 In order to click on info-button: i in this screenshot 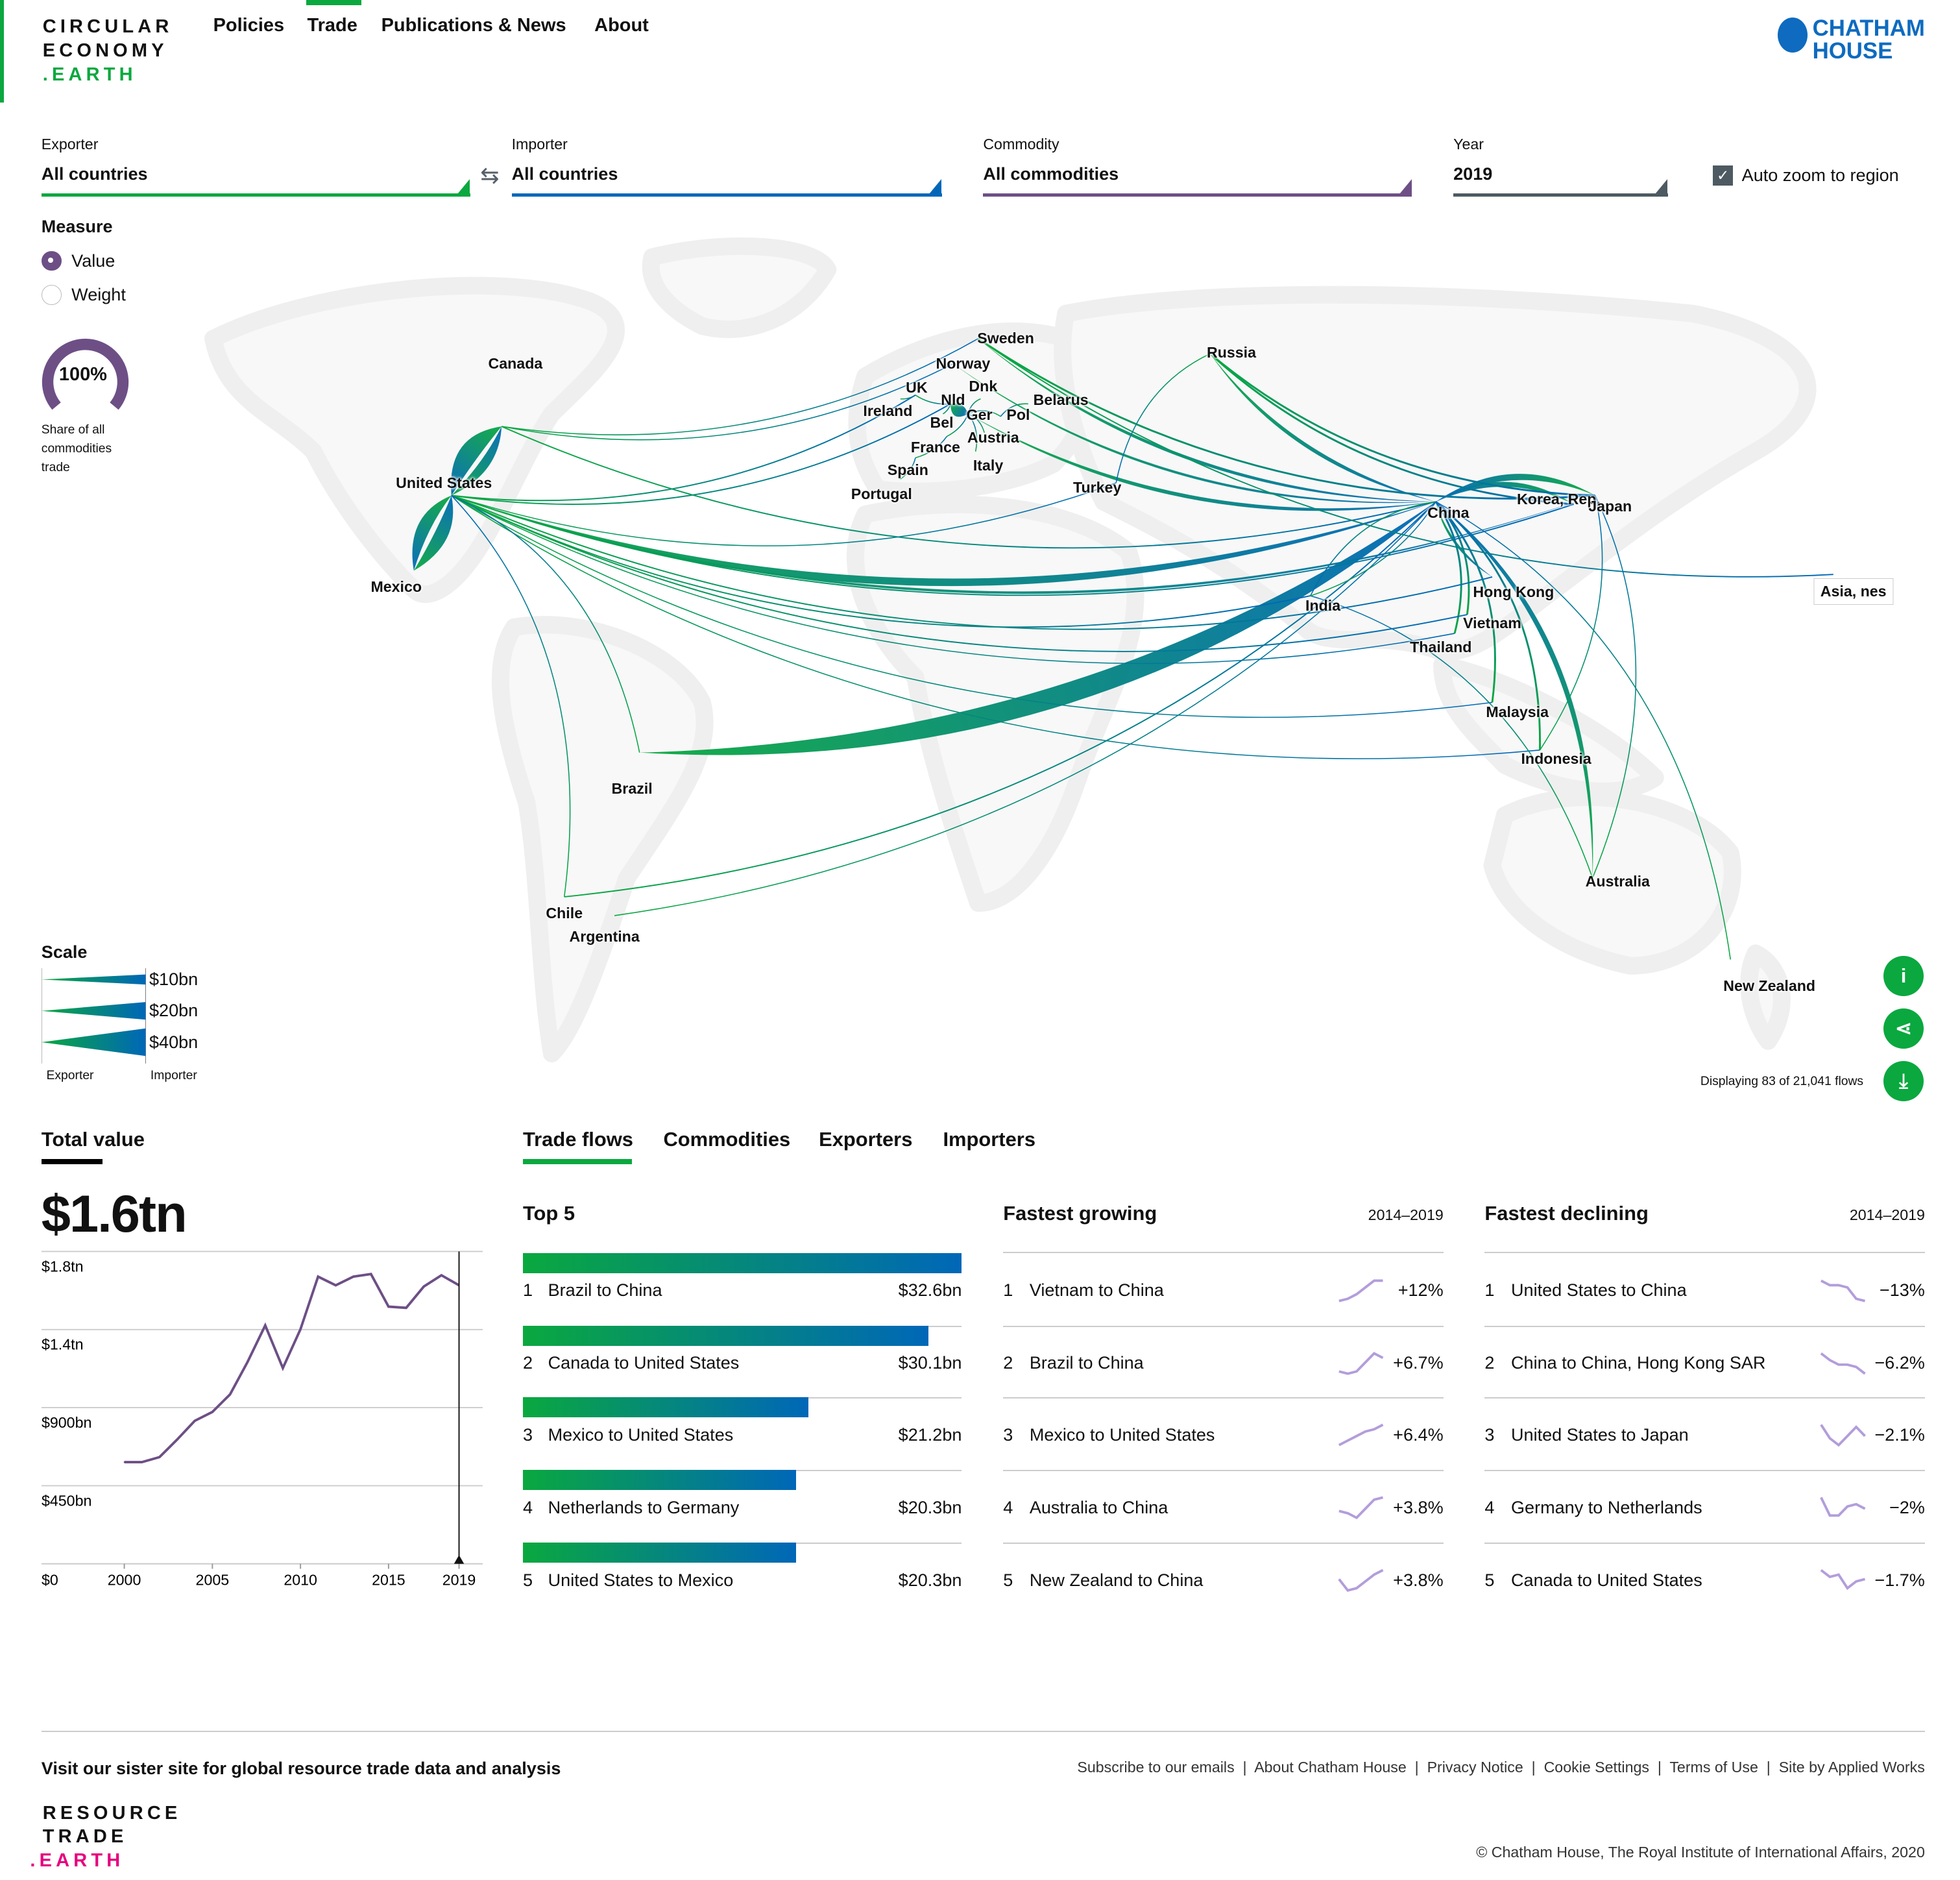, I will do `click(1904, 975)`.